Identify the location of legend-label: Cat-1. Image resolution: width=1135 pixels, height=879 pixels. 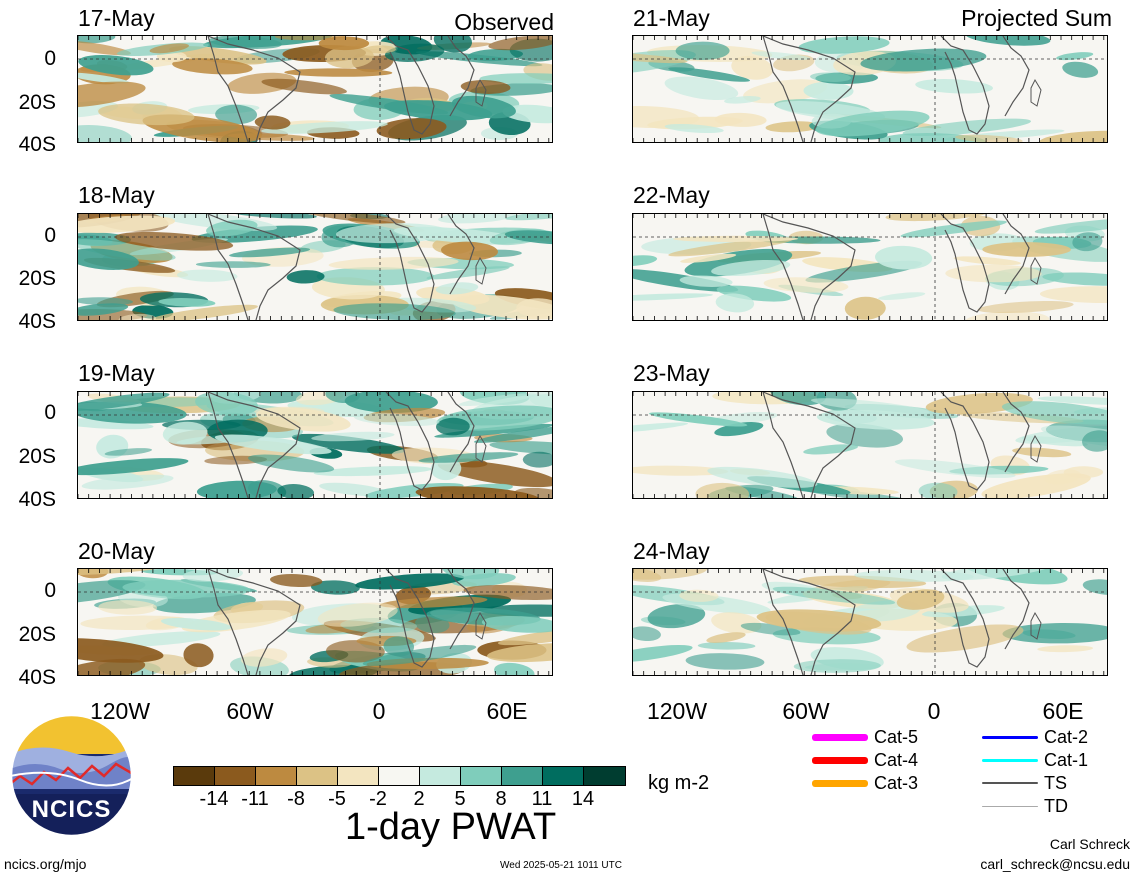
(1066, 759).